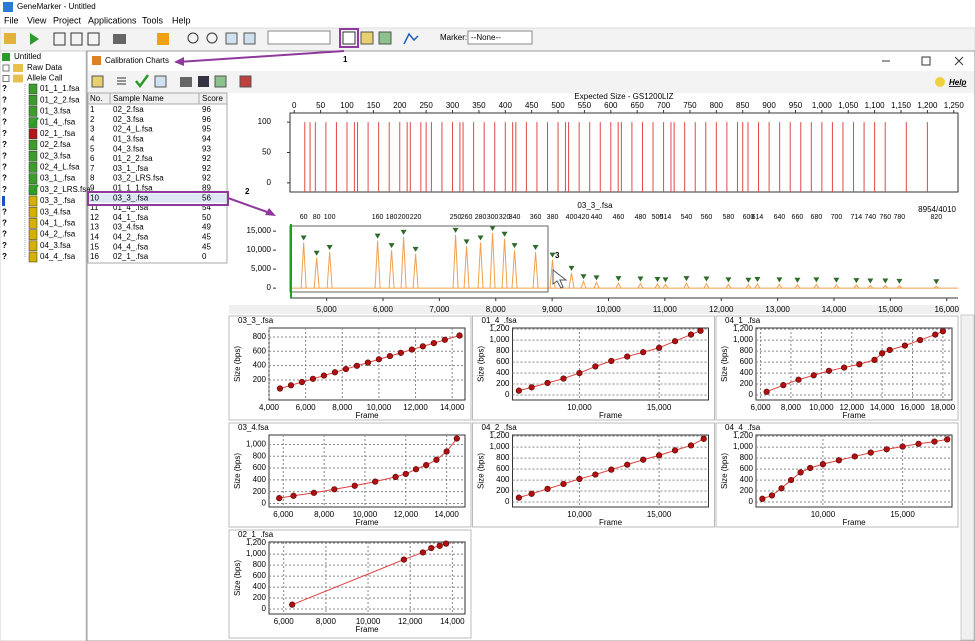  I want to click on table-cell: 1, so click(92, 109).